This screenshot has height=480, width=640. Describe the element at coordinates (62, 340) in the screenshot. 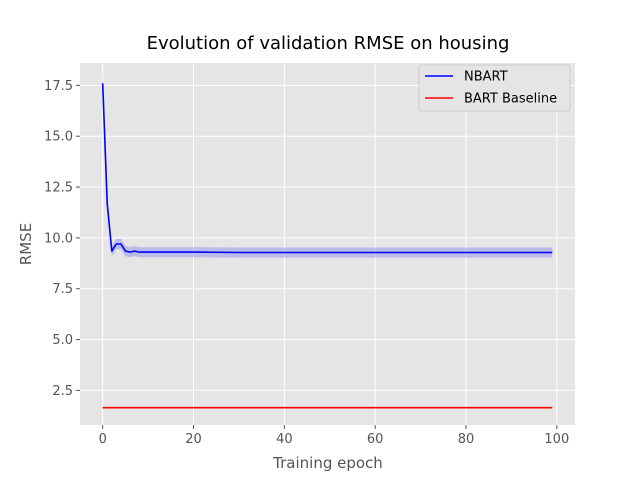

I see `y-tick-label: 5.0` at that location.